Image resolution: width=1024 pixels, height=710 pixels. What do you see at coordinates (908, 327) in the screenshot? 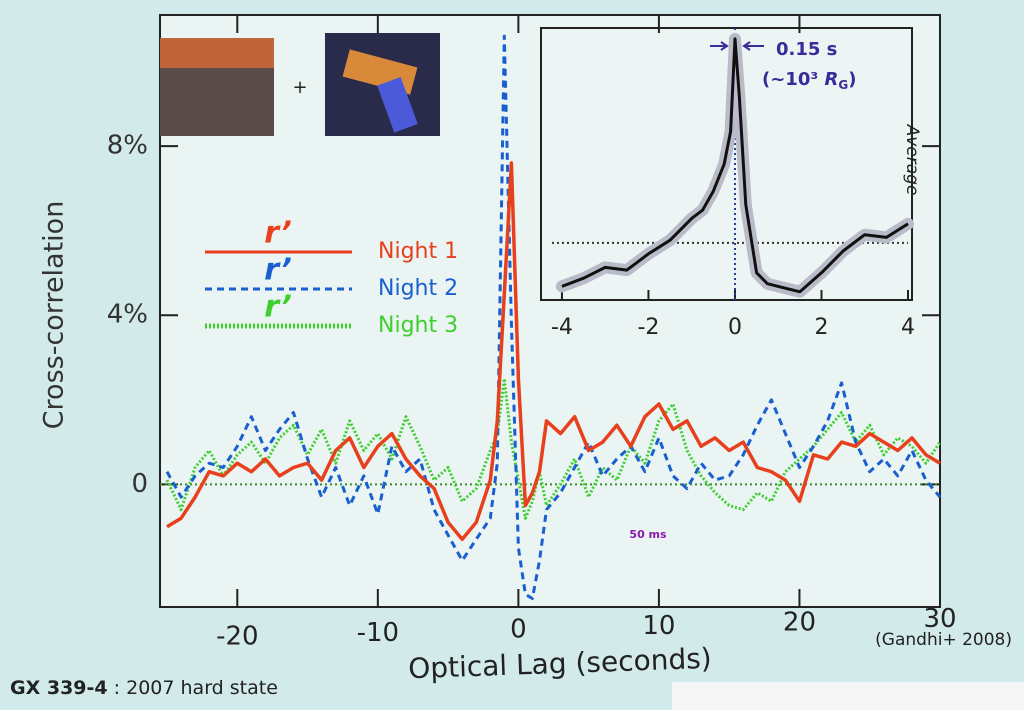
I see `inset-x-tick-label: 4` at bounding box center [908, 327].